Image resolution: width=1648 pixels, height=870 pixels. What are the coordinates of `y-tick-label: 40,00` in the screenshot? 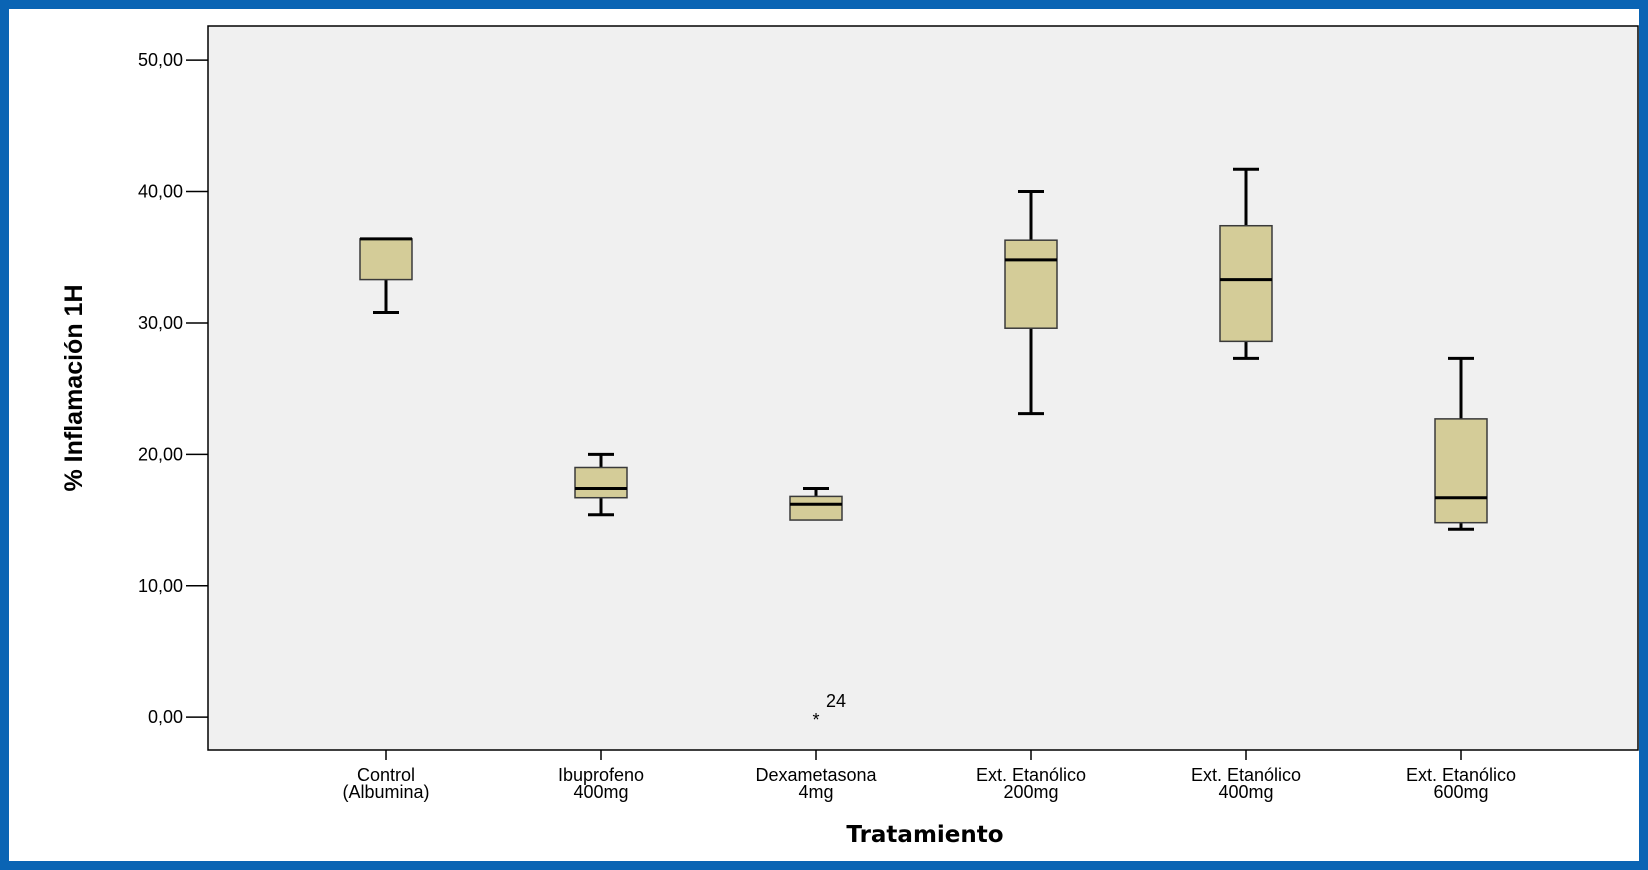 It's located at (160, 192).